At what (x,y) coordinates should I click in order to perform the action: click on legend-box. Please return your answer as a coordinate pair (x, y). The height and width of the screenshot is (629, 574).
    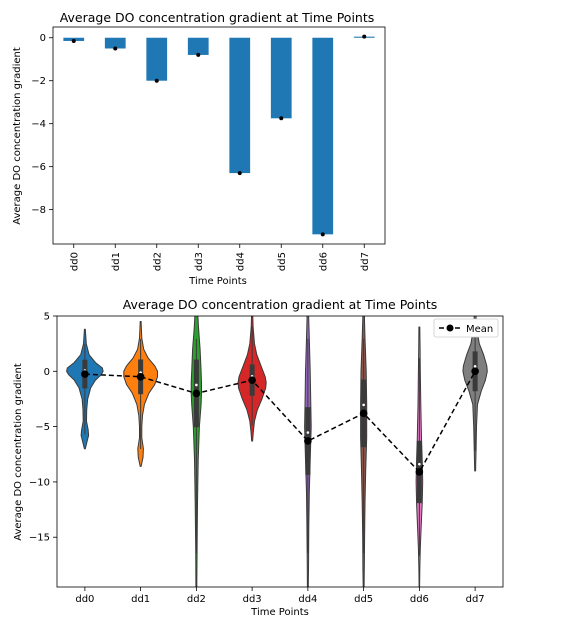
    Looking at the image, I should click on (466, 328).